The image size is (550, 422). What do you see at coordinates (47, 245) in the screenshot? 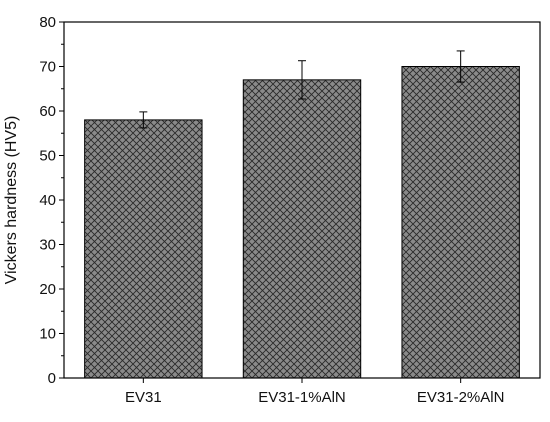
I see `y-tick-label-30: 30` at bounding box center [47, 245].